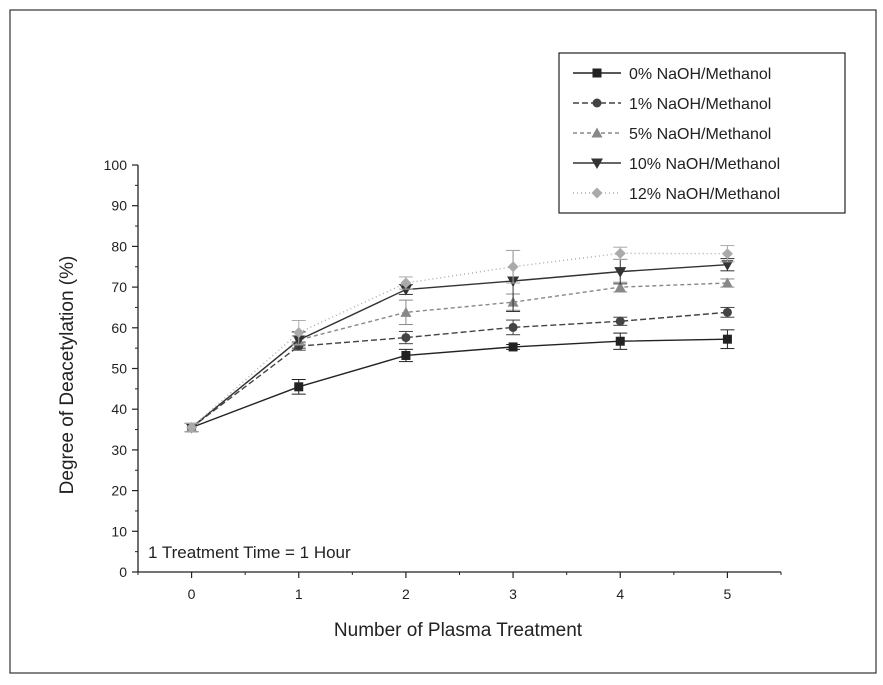 This screenshot has height=685, width=883. What do you see at coordinates (119, 531) in the screenshot?
I see `y-tick-label: 10` at bounding box center [119, 531].